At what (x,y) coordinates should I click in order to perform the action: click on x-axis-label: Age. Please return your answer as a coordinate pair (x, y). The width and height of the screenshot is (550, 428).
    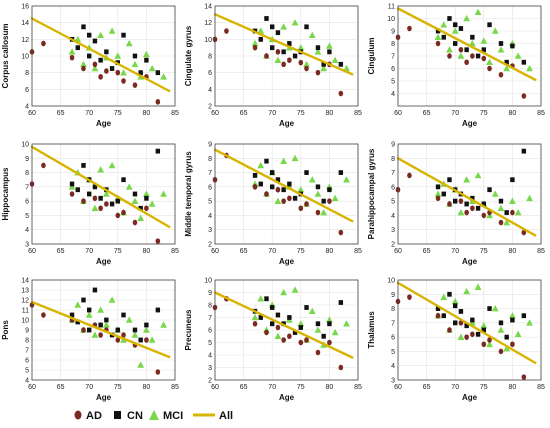
    Looking at the image, I should click on (470, 123).